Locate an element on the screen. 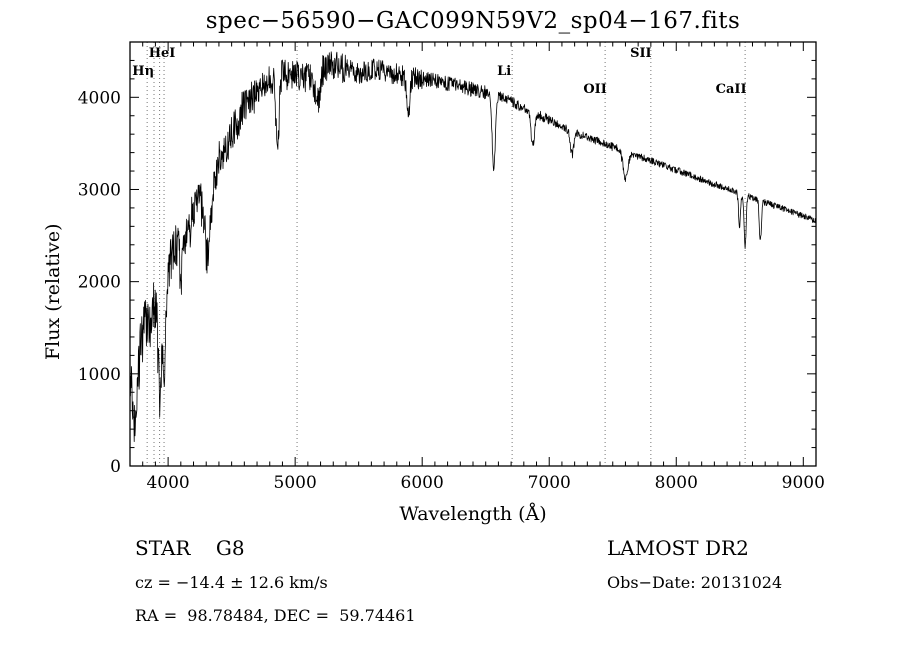 Image resolution: width=900 pixels, height=650 pixels. y-tick-label: 2000 is located at coordinates (99, 283).